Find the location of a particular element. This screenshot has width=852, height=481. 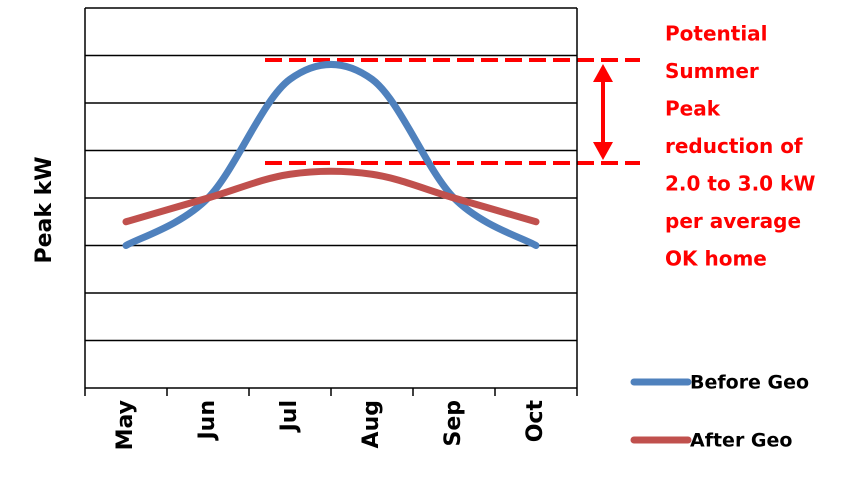

y-axis-label: Peak kW is located at coordinates (44, 209).